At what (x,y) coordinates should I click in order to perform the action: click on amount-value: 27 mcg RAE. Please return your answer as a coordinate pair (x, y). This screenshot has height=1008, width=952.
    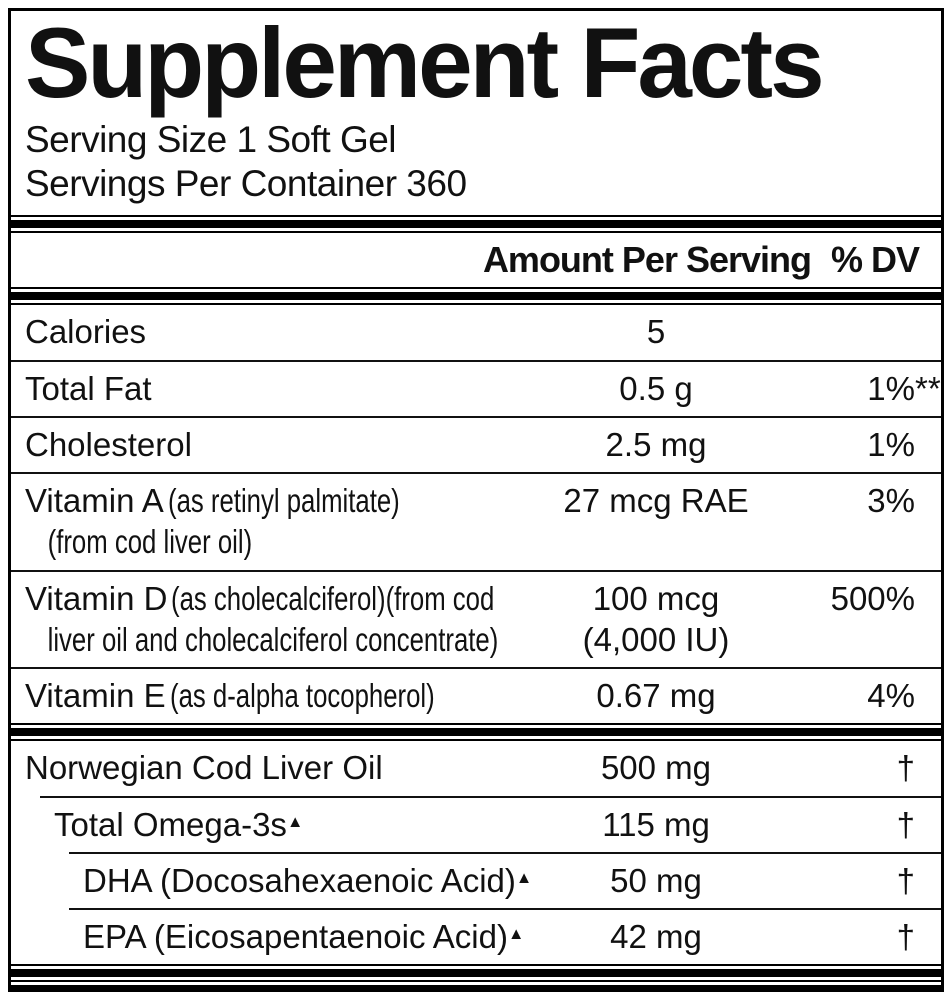
    Looking at the image, I should click on (656, 501).